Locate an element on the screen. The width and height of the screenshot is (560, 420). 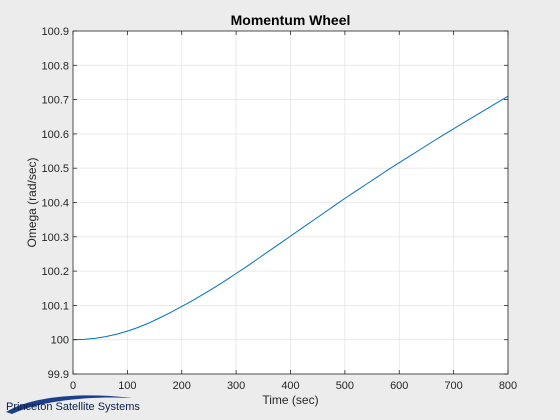
y-tick-label: 100.3 is located at coordinates (55, 238).